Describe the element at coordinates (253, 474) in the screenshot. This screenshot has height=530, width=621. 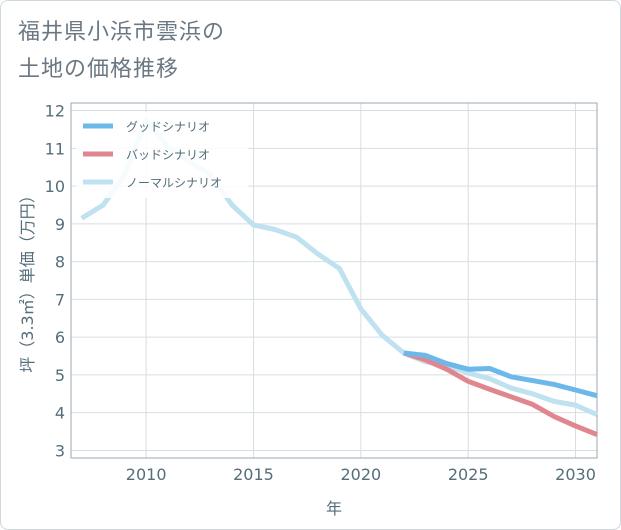
I see `x-tick-label: 2015` at that location.